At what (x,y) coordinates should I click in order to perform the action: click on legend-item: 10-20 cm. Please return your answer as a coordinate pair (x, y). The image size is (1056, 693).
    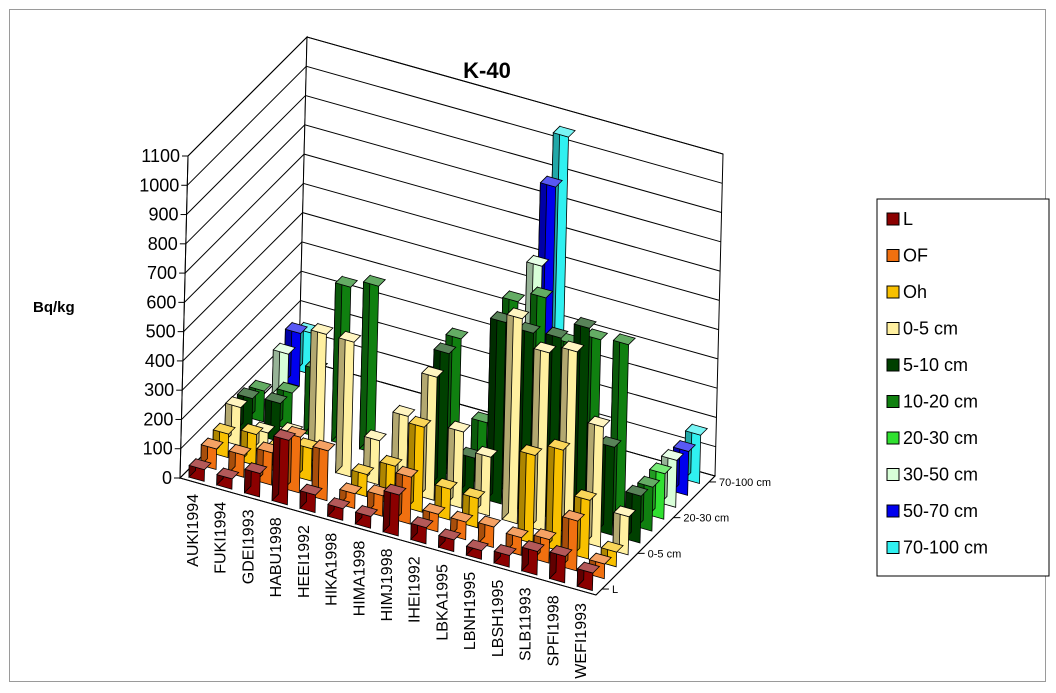
    Looking at the image, I should click on (932, 402).